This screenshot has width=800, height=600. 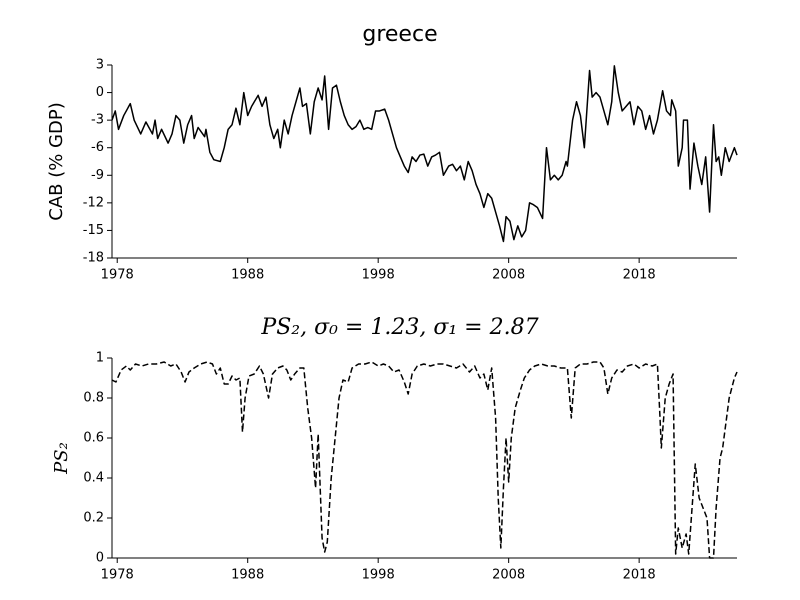 What do you see at coordinates (56, 161) in the screenshot?
I see `y-axis-label: CAB (% GDP)` at bounding box center [56, 161].